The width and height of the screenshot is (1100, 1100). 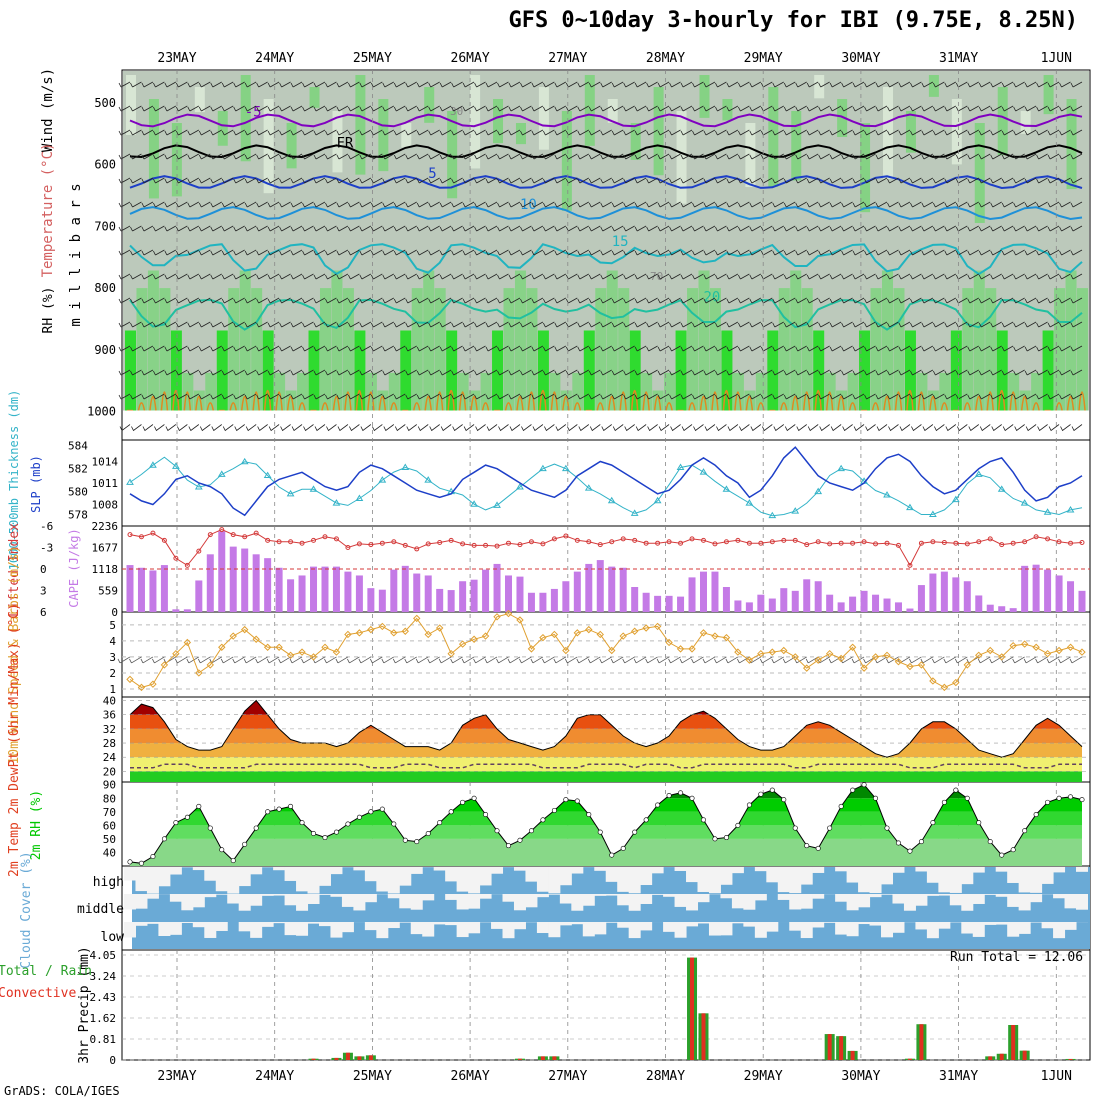 I want to click on temp-band, so click(x=606, y=750).